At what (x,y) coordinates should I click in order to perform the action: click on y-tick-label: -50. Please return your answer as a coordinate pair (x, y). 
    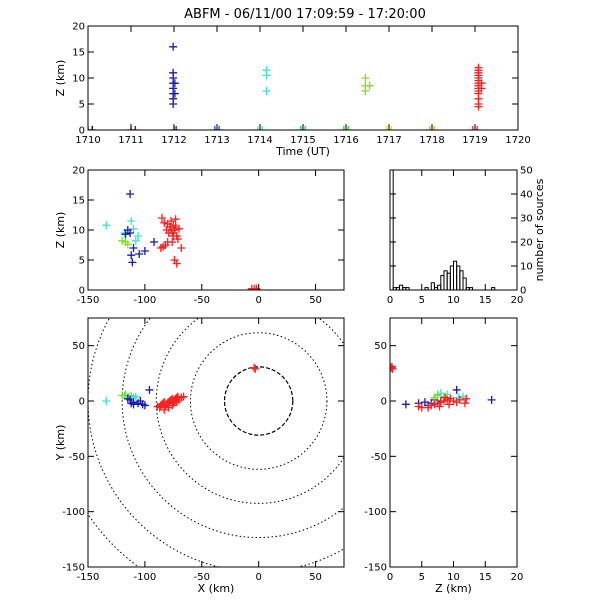
    Looking at the image, I should click on (379, 457).